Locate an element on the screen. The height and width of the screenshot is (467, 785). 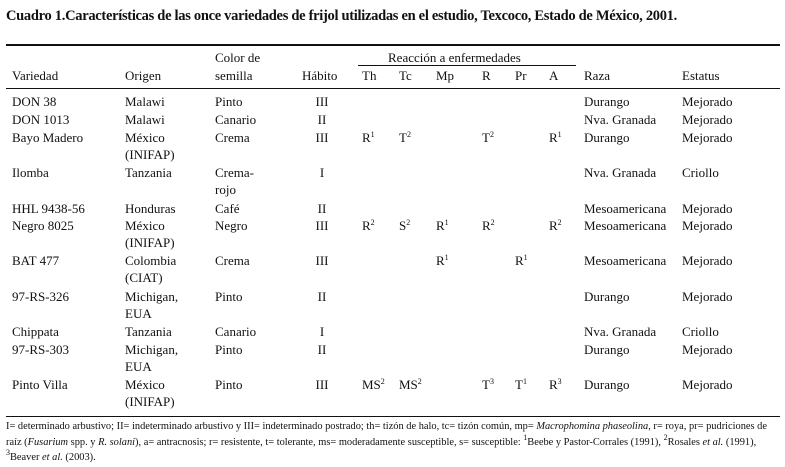
footnote-ref: 1 is located at coordinates (525, 437).